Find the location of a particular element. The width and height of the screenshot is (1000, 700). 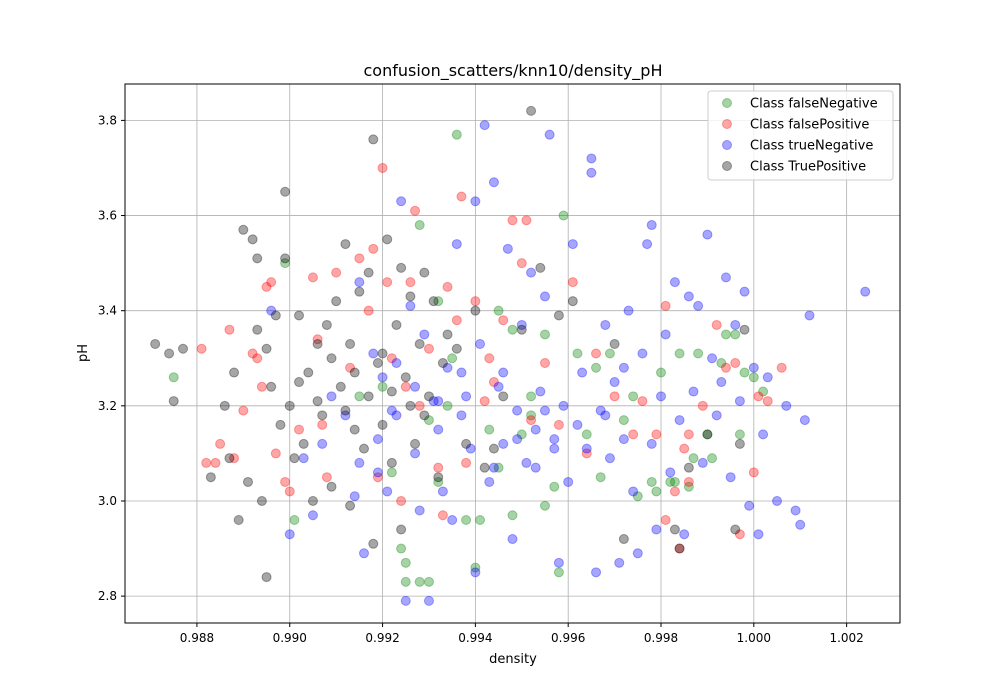

x-tick-label: 0.988 is located at coordinates (197, 638).